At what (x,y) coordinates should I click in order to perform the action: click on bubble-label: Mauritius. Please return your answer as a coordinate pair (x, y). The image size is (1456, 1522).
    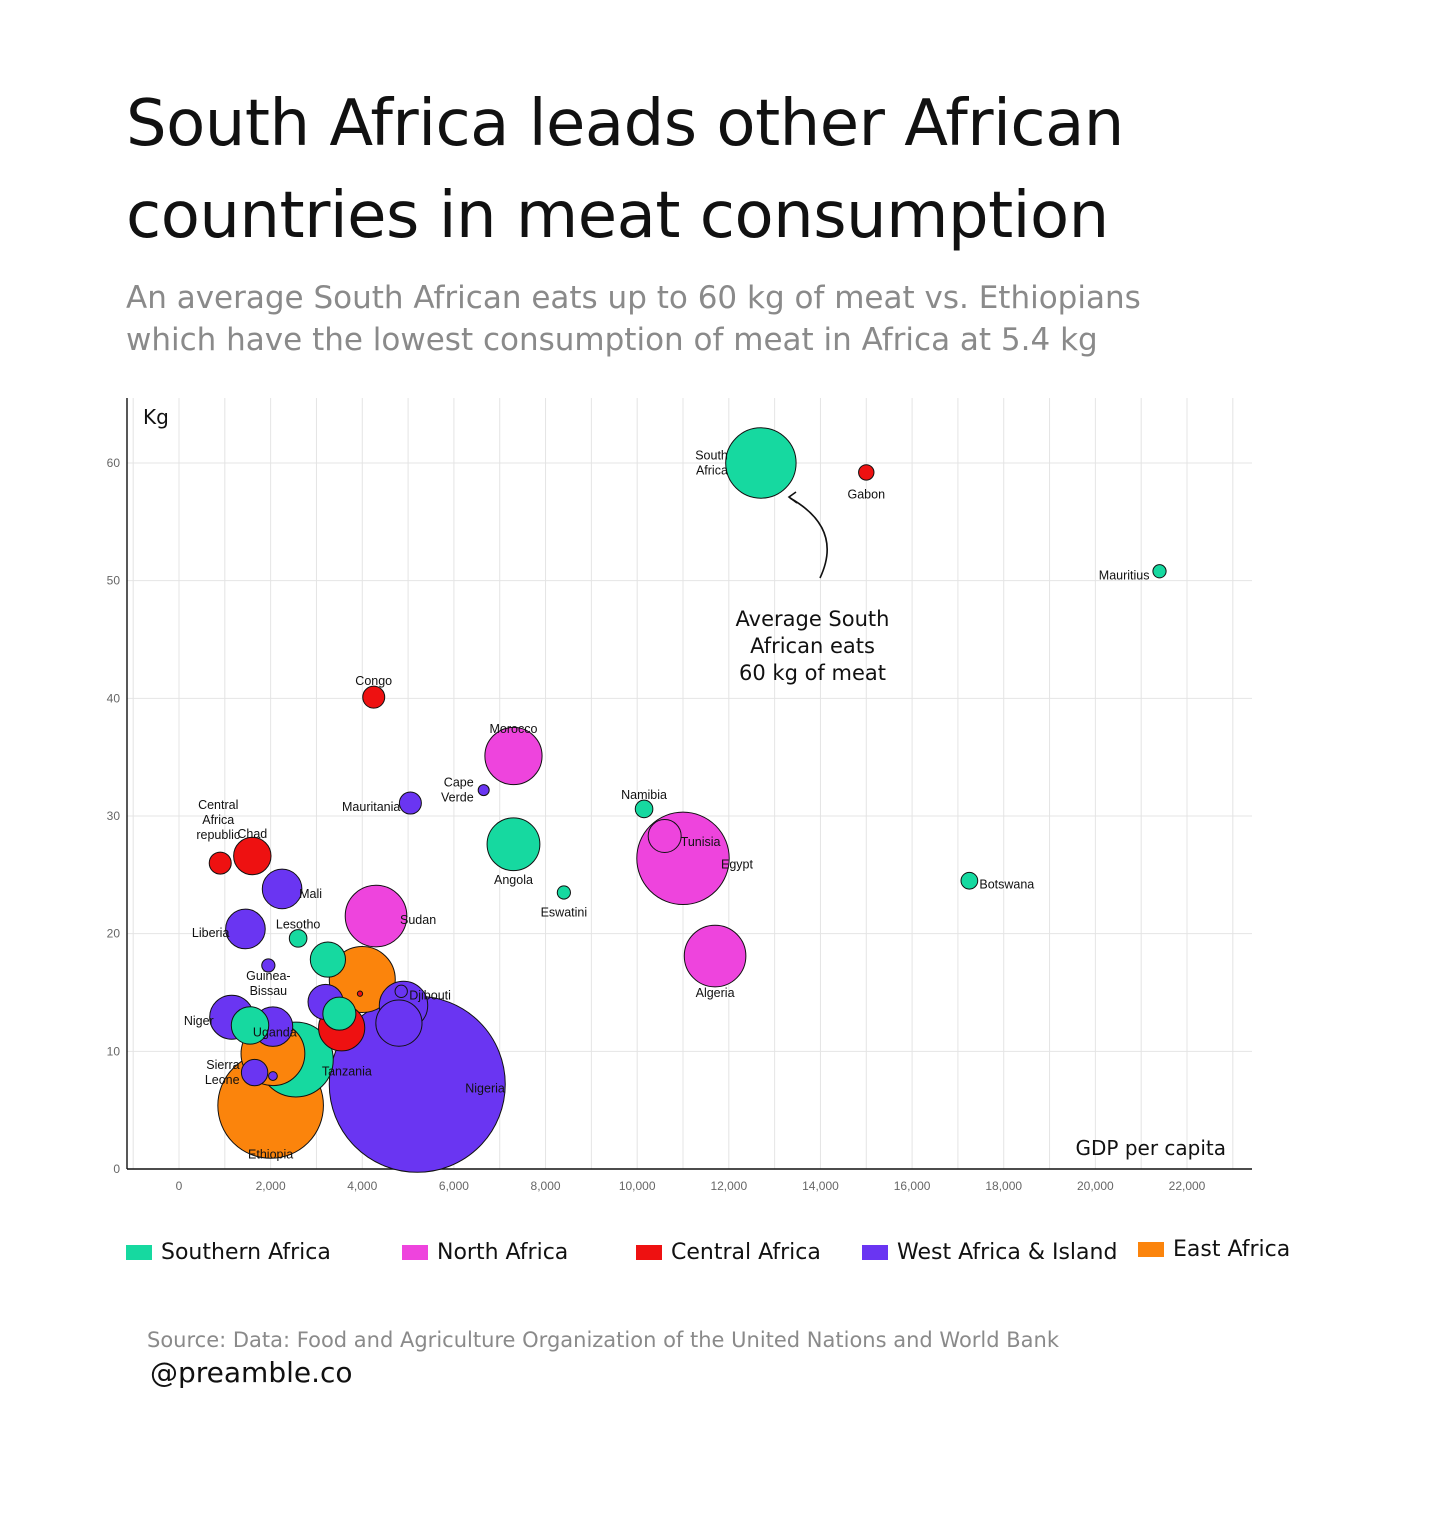
    Looking at the image, I should click on (1124, 575).